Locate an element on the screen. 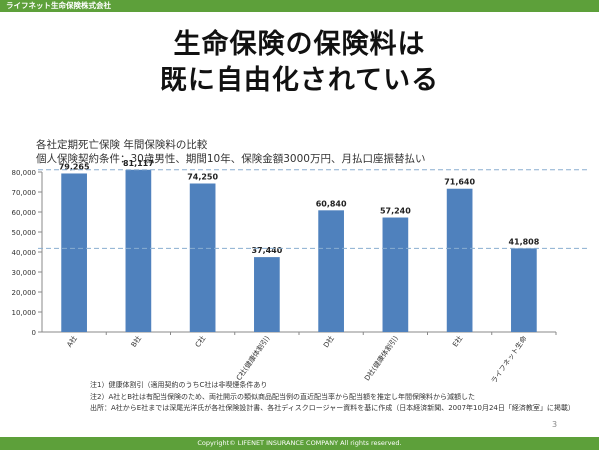 This screenshot has height=450, width=599. y-tick-label: 40,000 is located at coordinates (24, 253).